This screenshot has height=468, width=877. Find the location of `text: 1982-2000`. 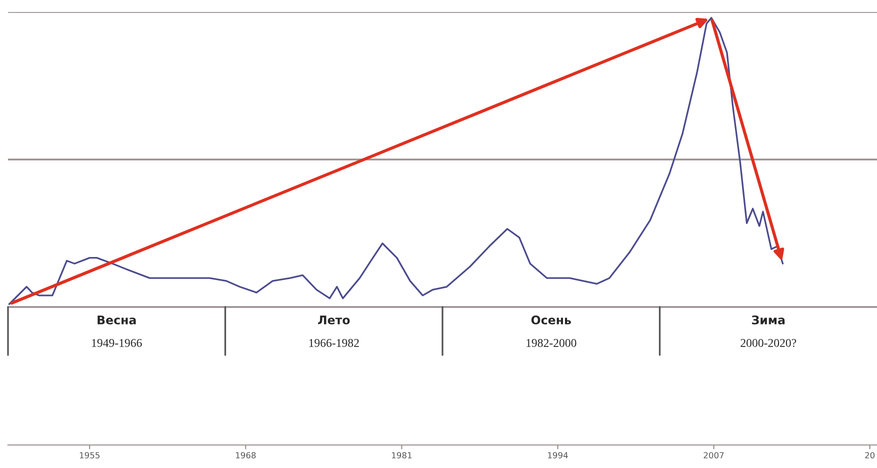

text: 1982-2000 is located at coordinates (551, 342).